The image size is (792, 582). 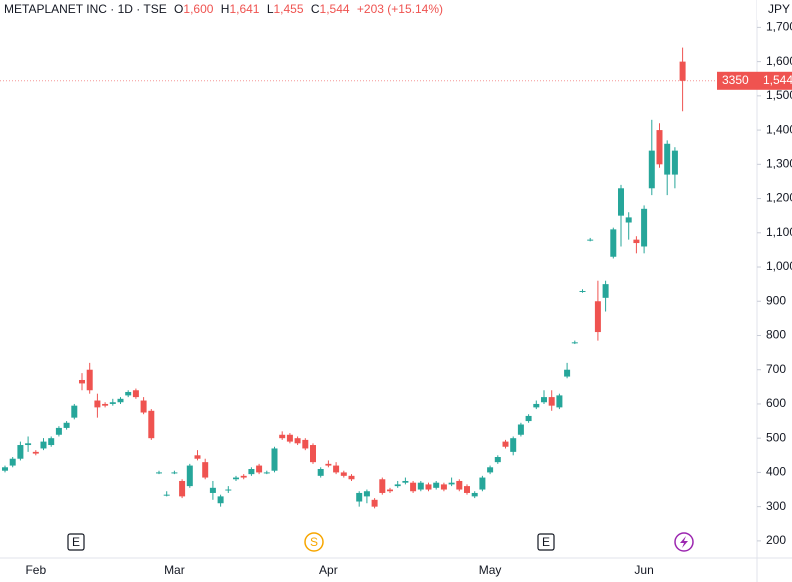 I want to click on header-bg, so click(x=235, y=10).